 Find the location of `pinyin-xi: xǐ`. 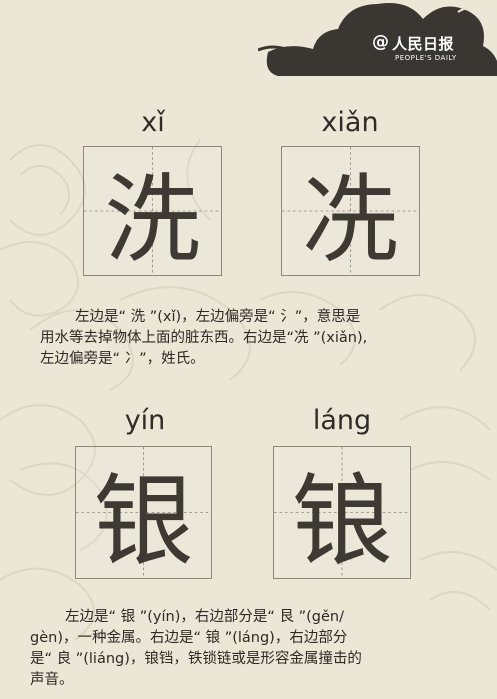

pinyin-xi: xǐ is located at coordinates (153, 122).